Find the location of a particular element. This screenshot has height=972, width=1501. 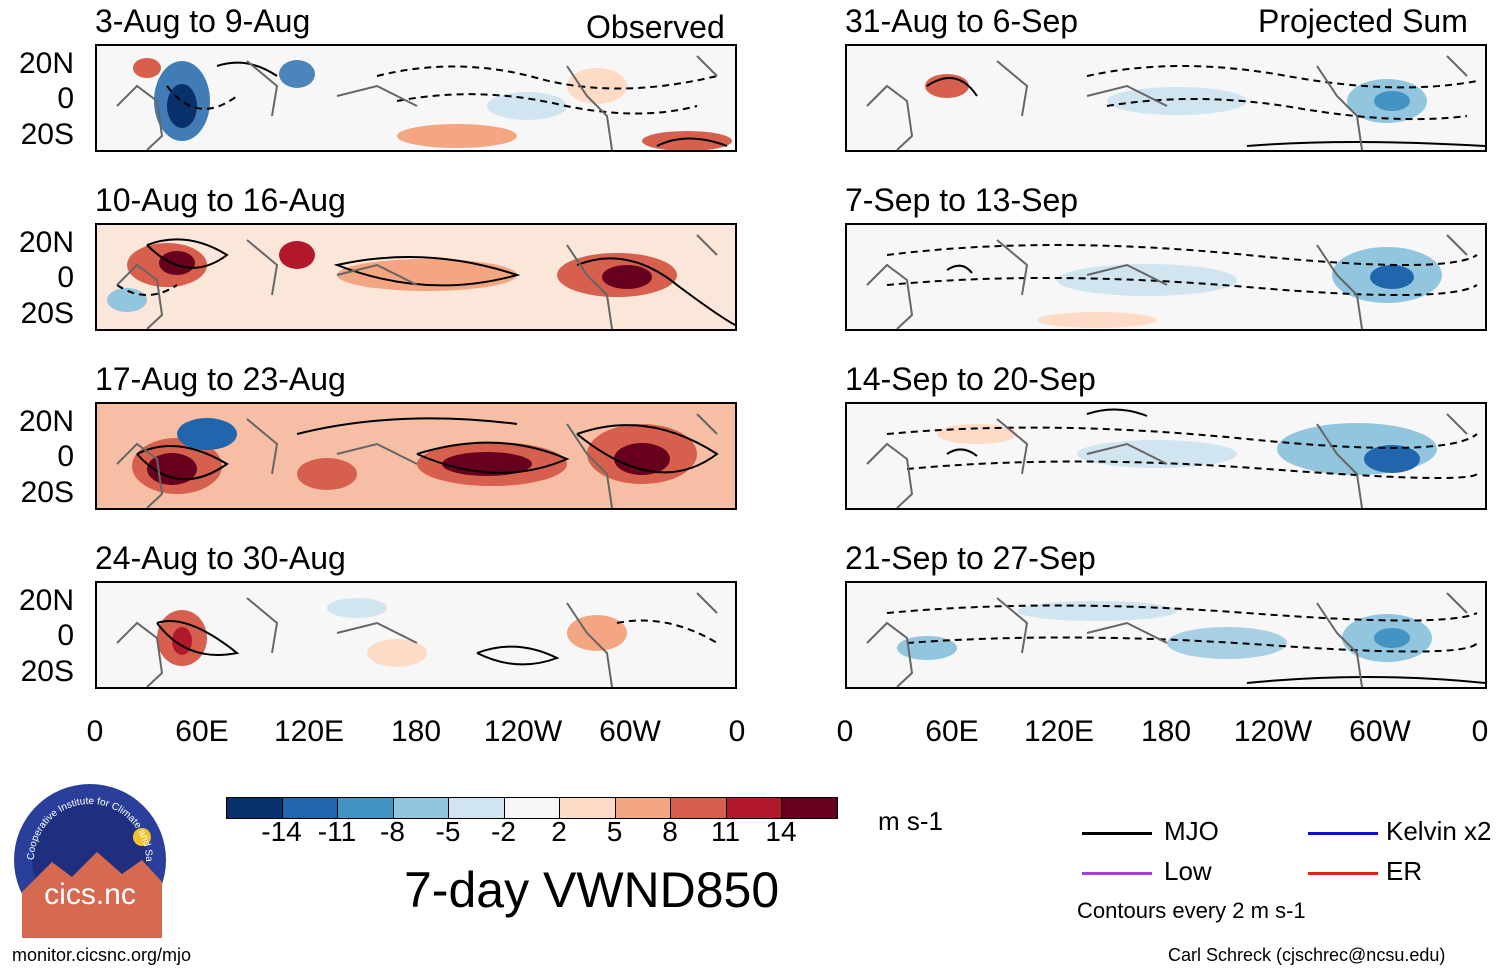

colorbar-tick-label: 5 is located at coordinates (614, 831).